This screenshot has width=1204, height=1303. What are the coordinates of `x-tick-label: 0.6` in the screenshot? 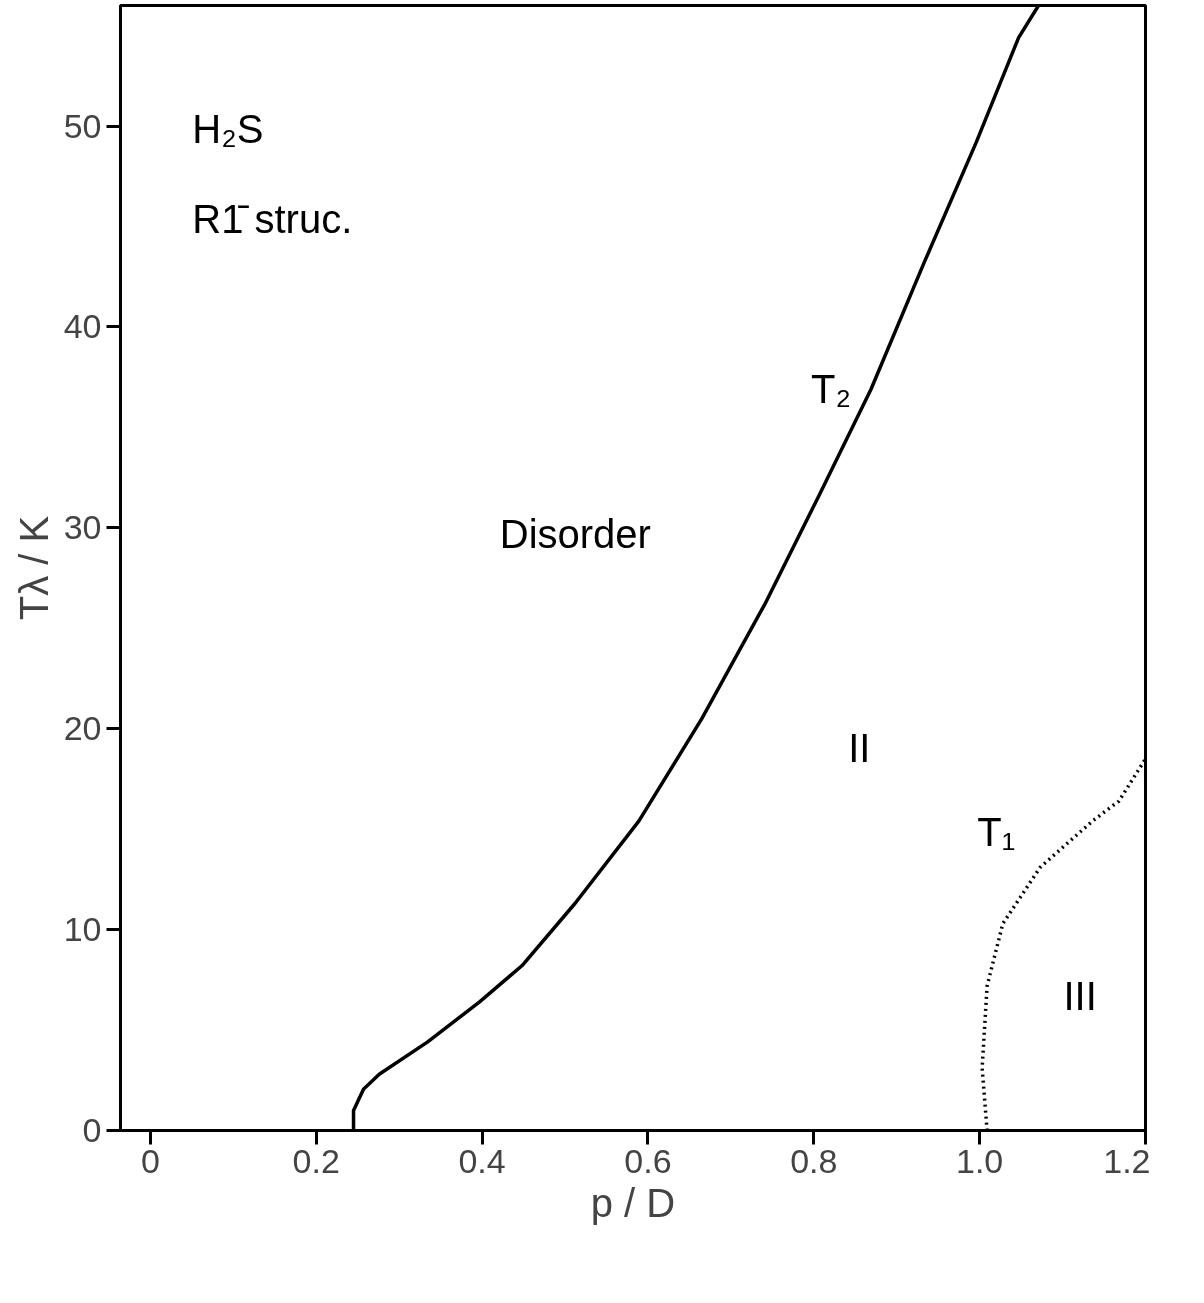 It's located at (648, 1160).